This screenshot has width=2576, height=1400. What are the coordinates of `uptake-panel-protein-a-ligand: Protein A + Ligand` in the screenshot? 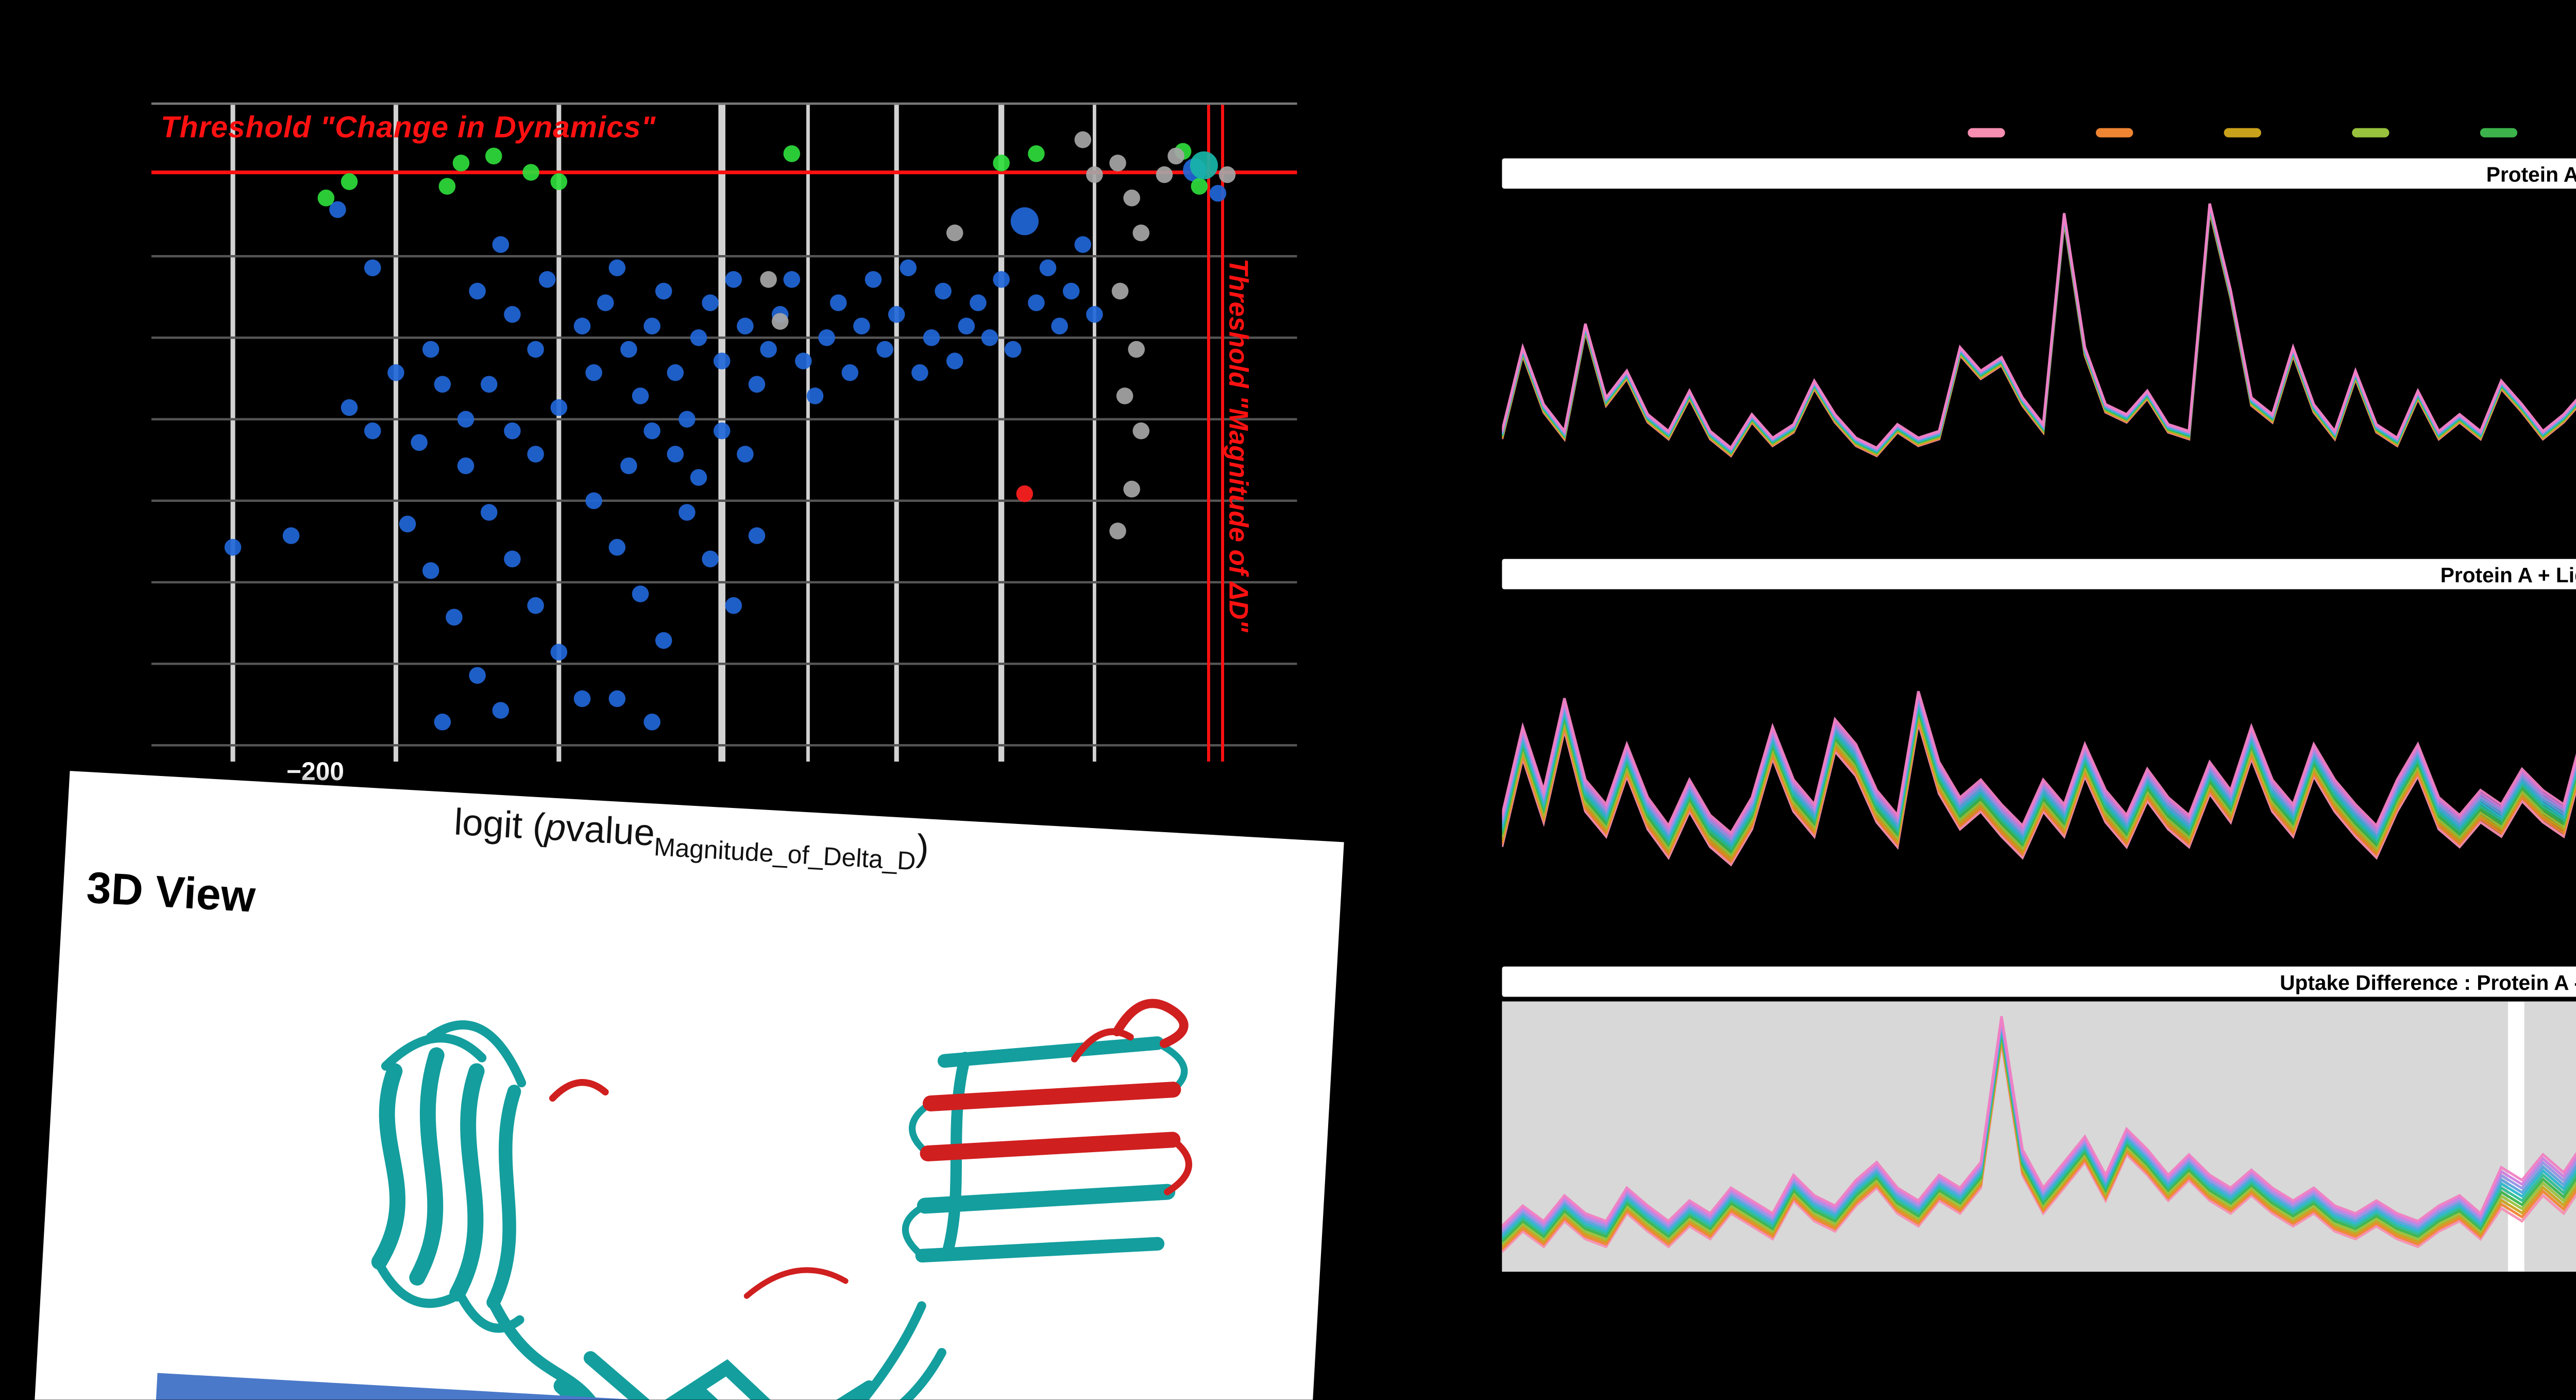 It's located at (2039, 760).